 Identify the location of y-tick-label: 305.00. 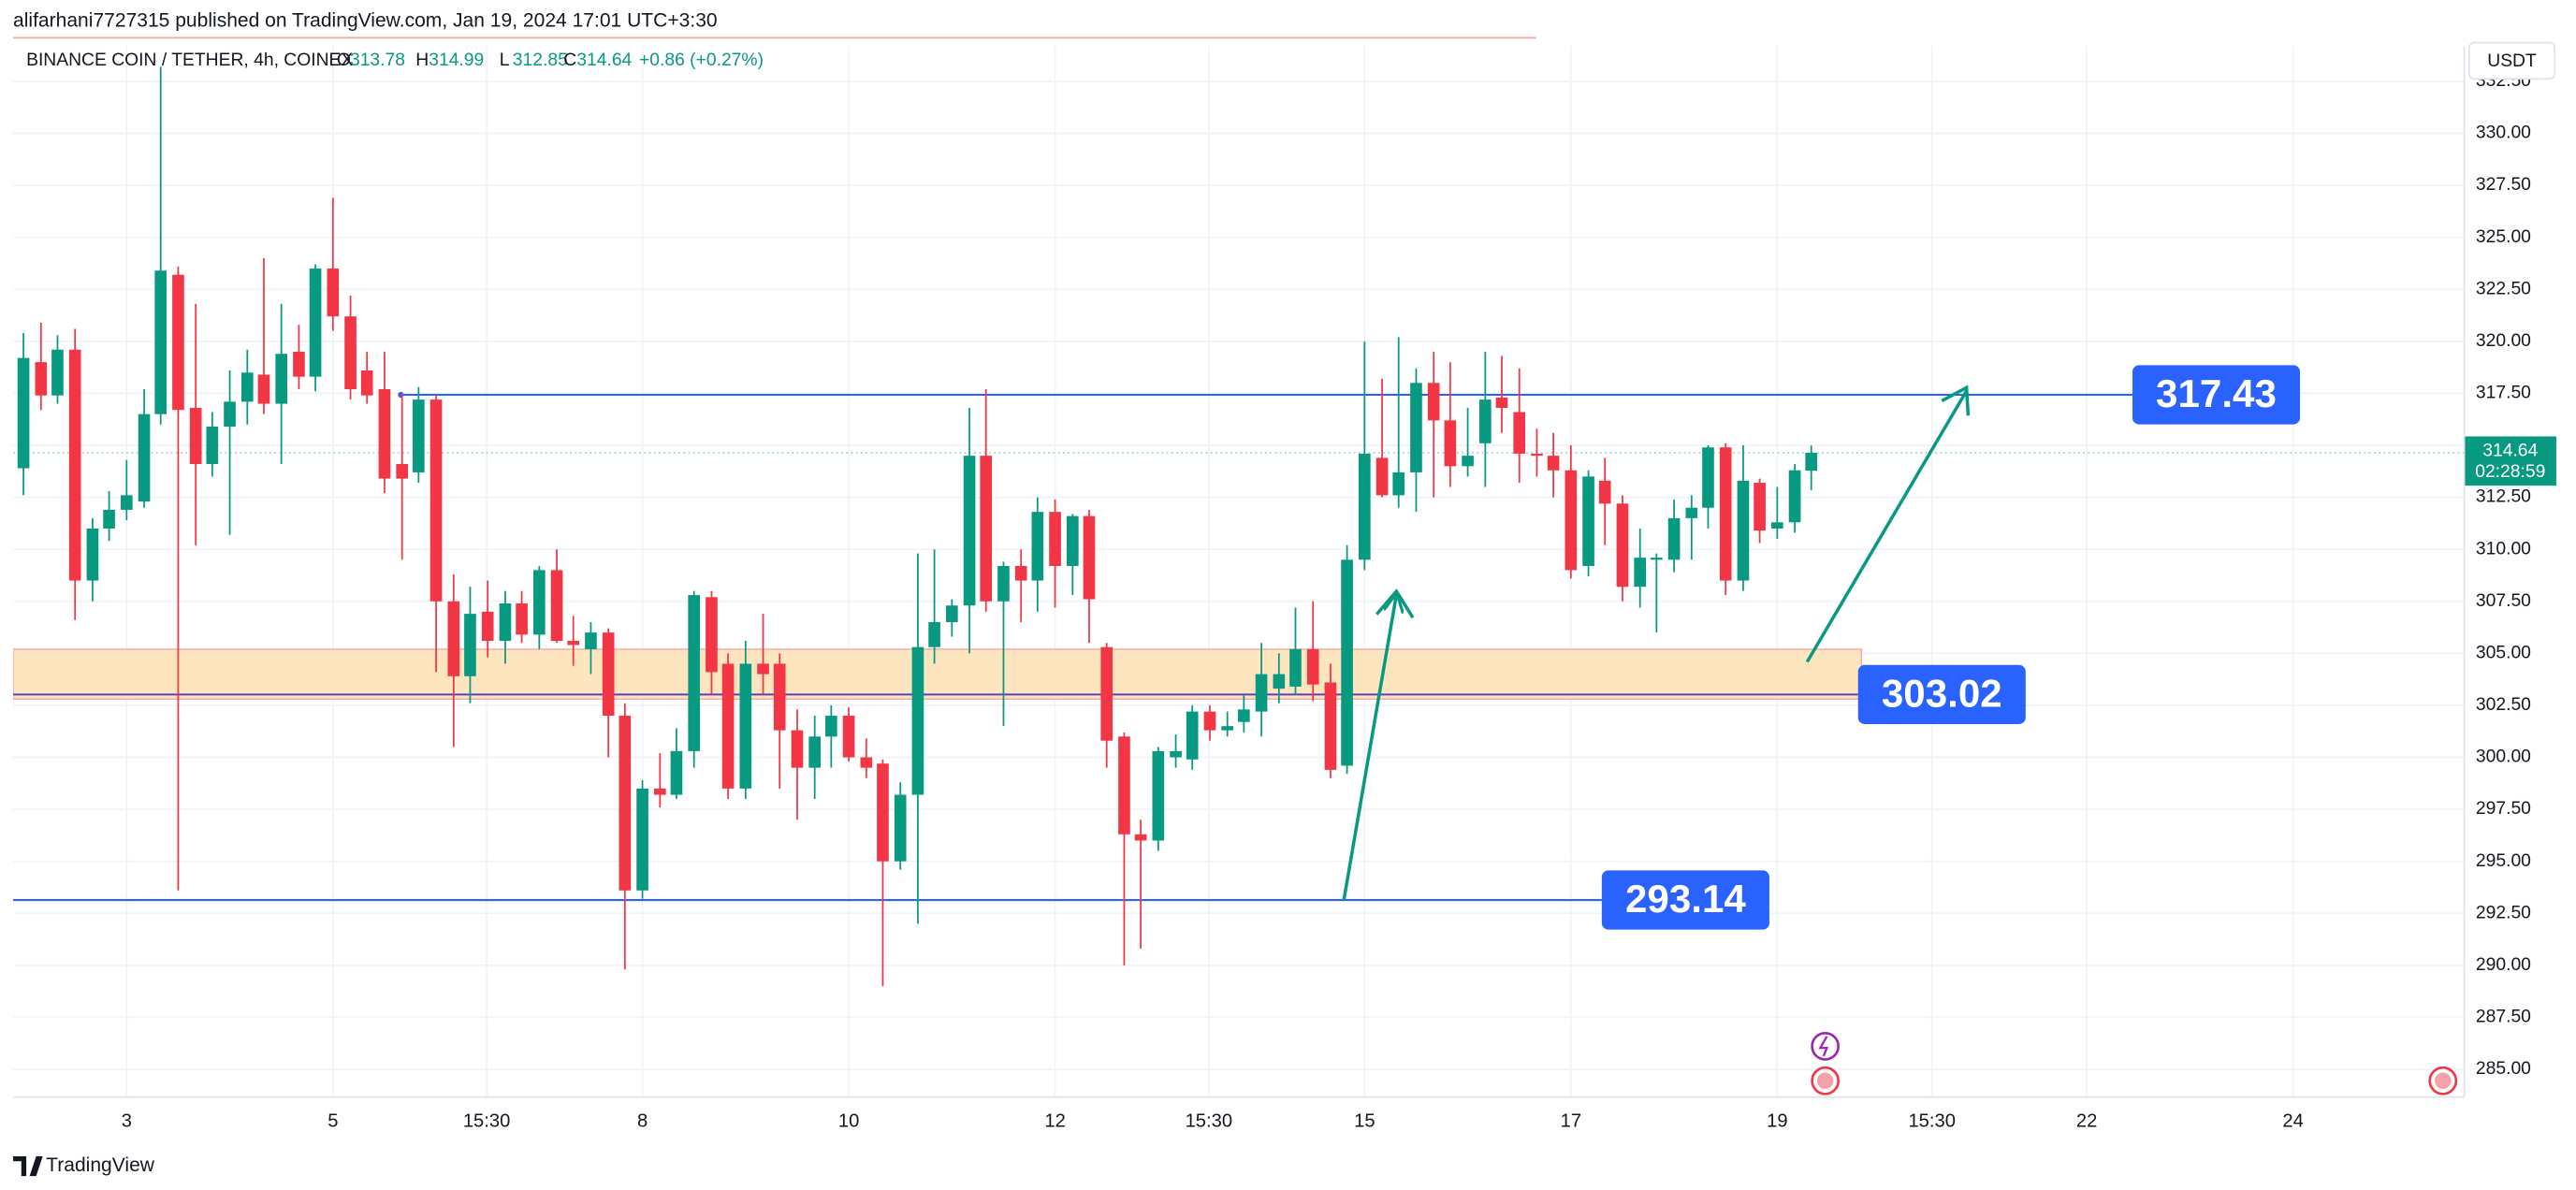
(2503, 652).